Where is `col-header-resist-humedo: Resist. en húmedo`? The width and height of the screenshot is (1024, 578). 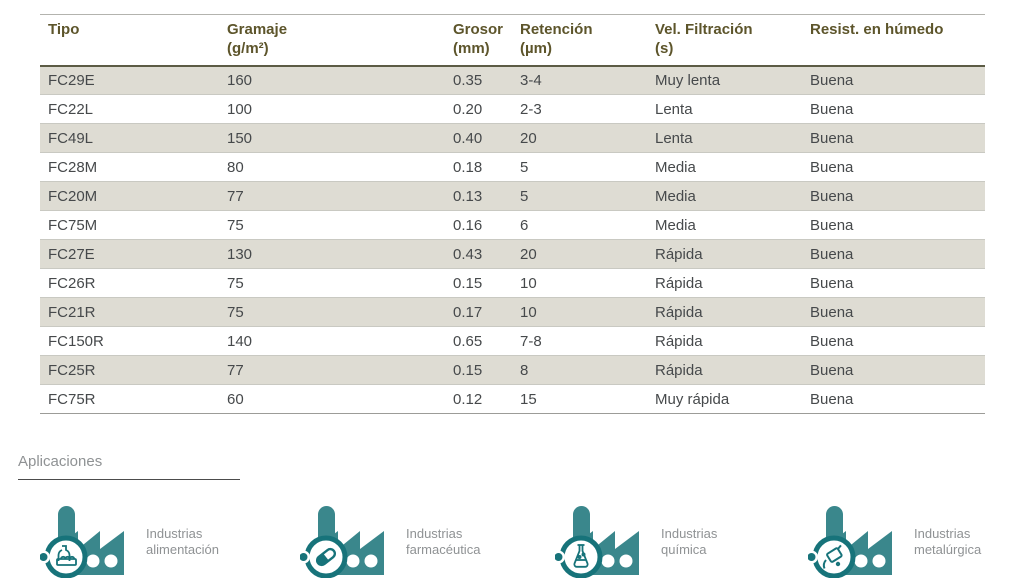
col-header-resist-humedo: Resist. en húmedo is located at coordinates (893, 40).